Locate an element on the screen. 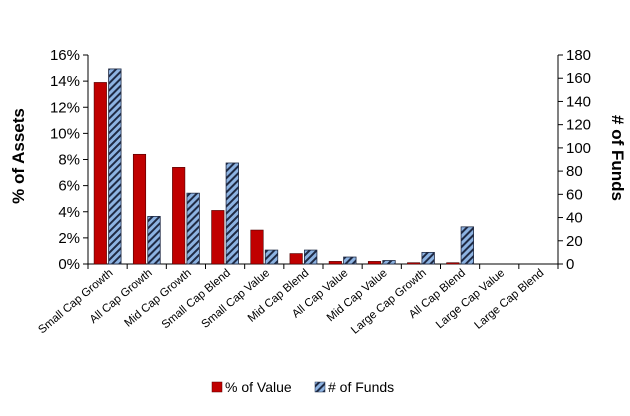 The height and width of the screenshot is (416, 630). legend: % of Value # of Funds is located at coordinates (302, 387).